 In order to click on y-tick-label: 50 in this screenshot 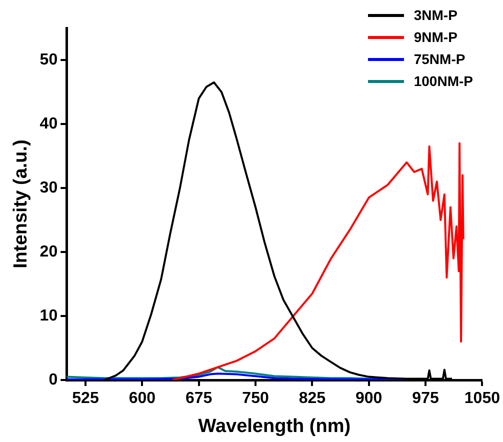, I will do `click(49, 59)`.